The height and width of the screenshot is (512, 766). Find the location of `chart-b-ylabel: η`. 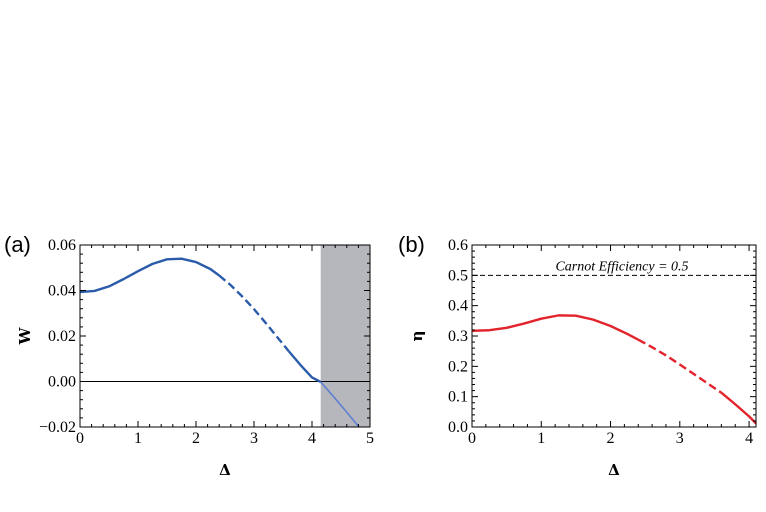

chart-b-ylabel: η is located at coordinates (417, 336).